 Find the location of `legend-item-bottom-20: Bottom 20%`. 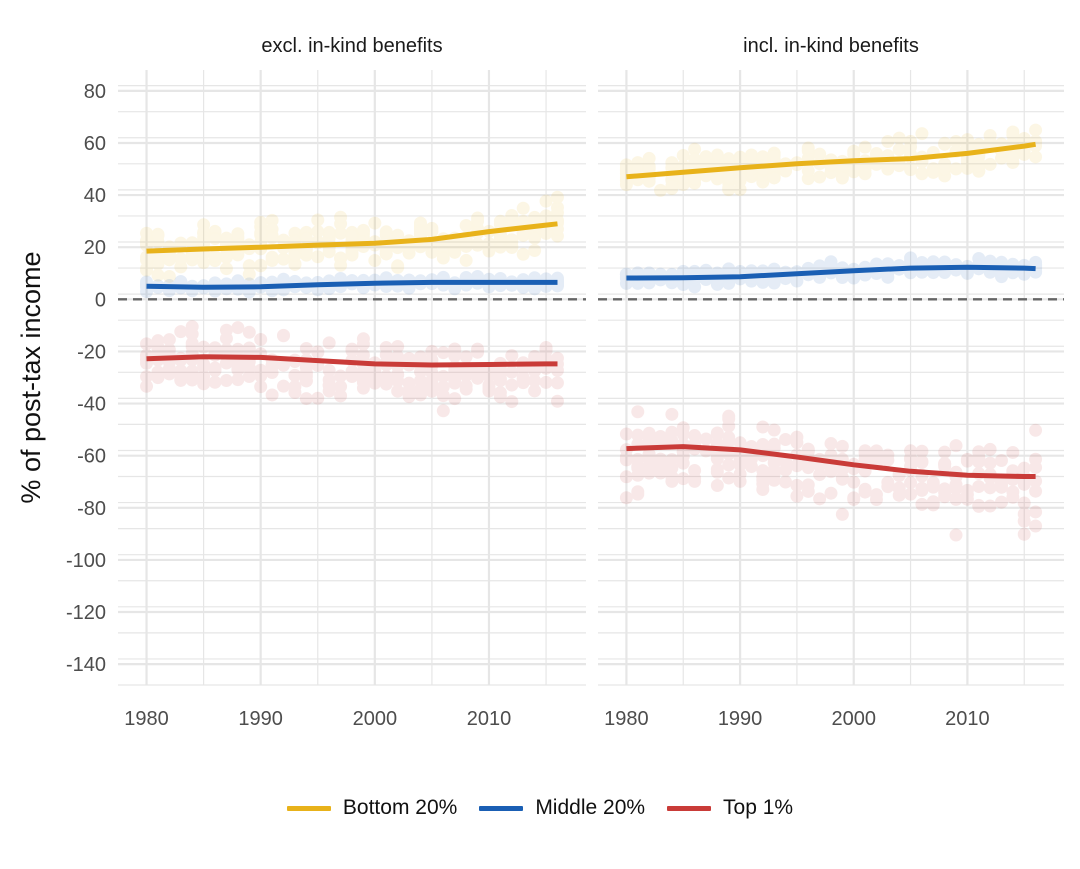

legend-item-bottom-20: Bottom 20% is located at coordinates (371, 808).